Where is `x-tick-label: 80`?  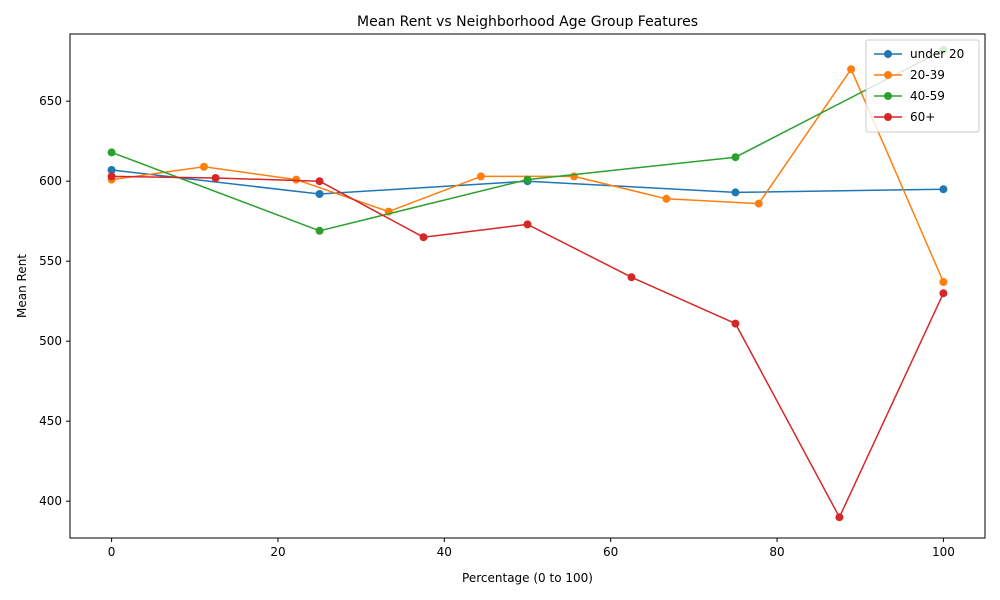
x-tick-label: 80 is located at coordinates (776, 552).